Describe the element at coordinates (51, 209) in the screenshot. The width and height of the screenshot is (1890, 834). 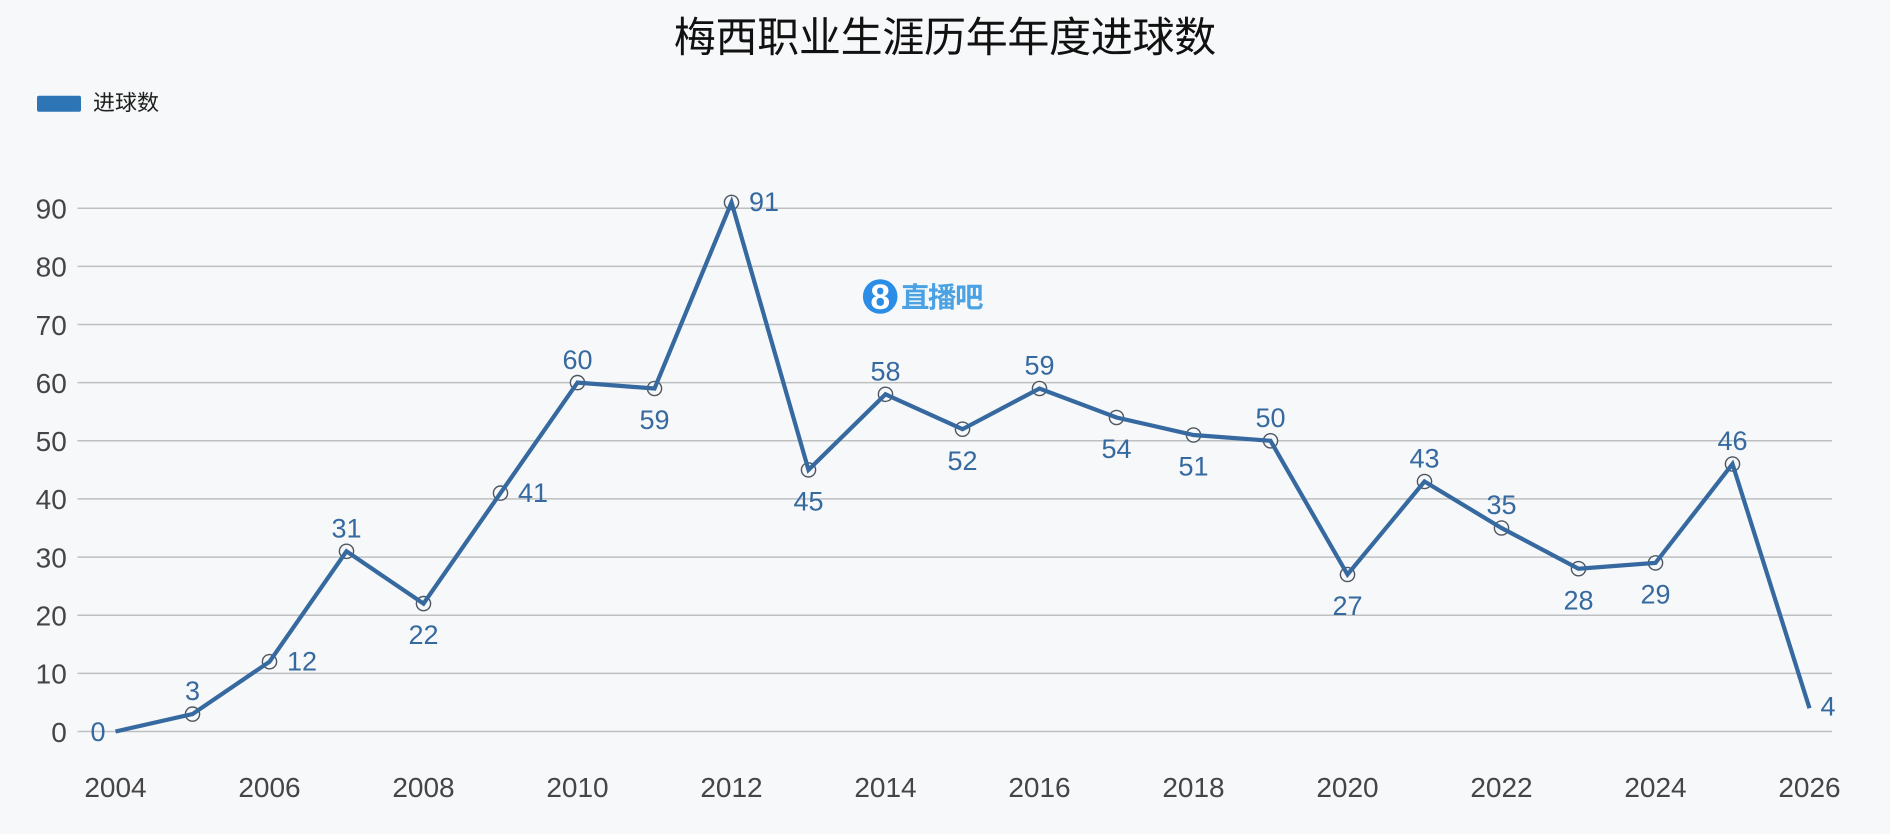
I see `y-axis-tick-label: 90` at that location.